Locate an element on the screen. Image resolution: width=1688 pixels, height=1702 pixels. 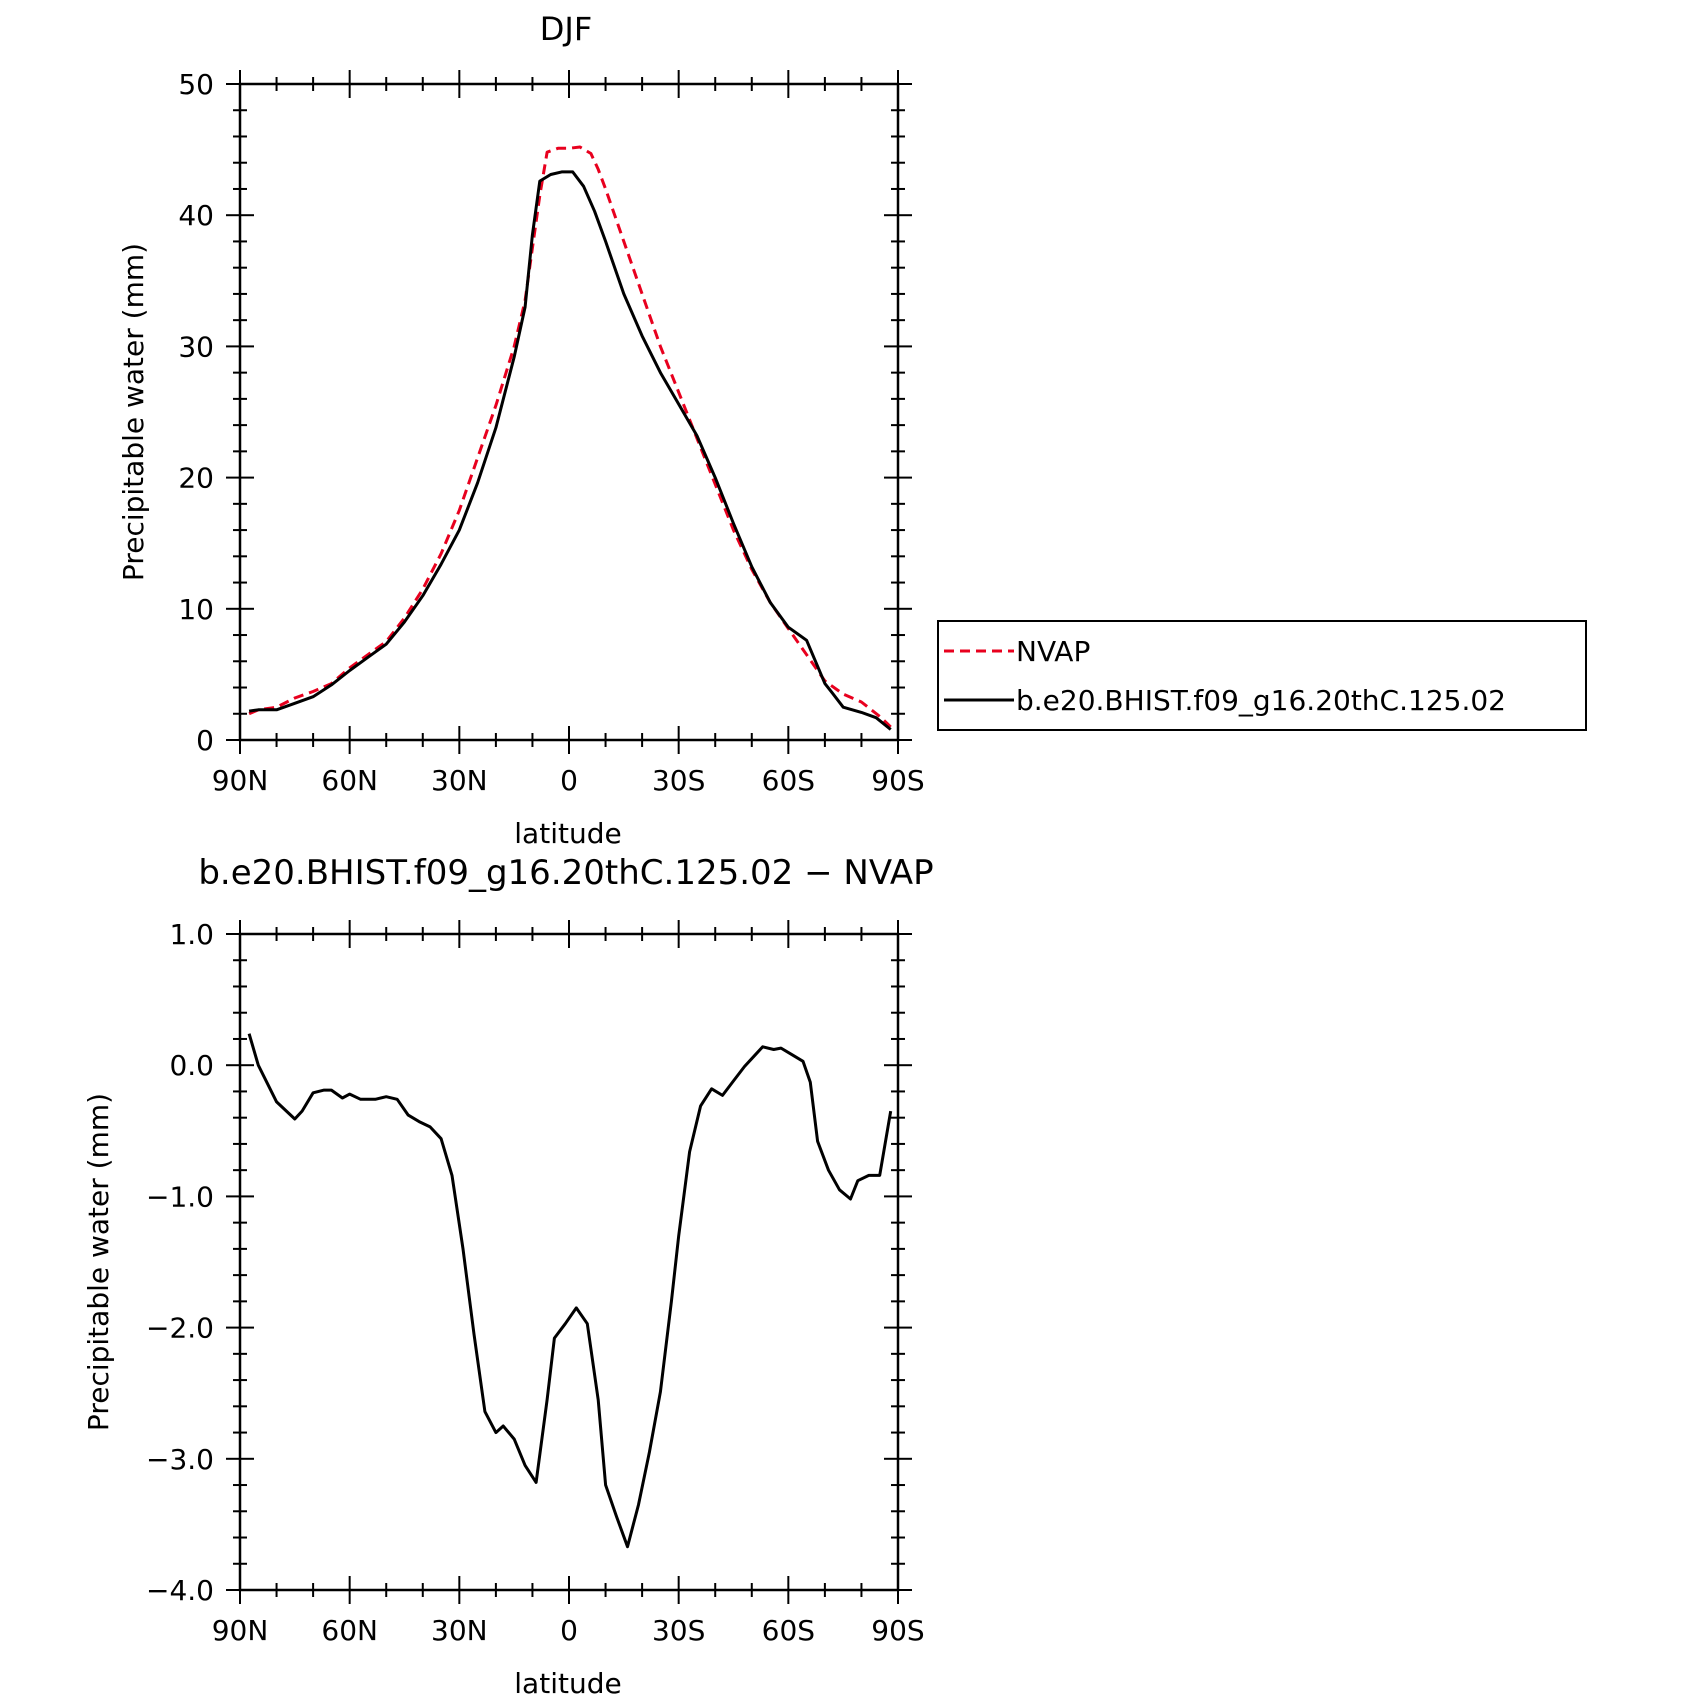
top-series-lines is located at coordinates (570, 438).